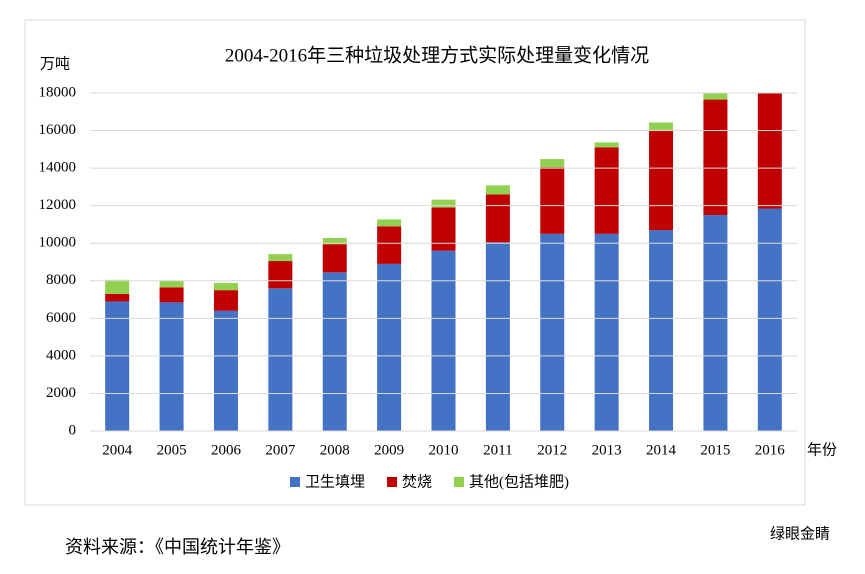  I want to click on y-tick-label: 0, so click(73, 430).